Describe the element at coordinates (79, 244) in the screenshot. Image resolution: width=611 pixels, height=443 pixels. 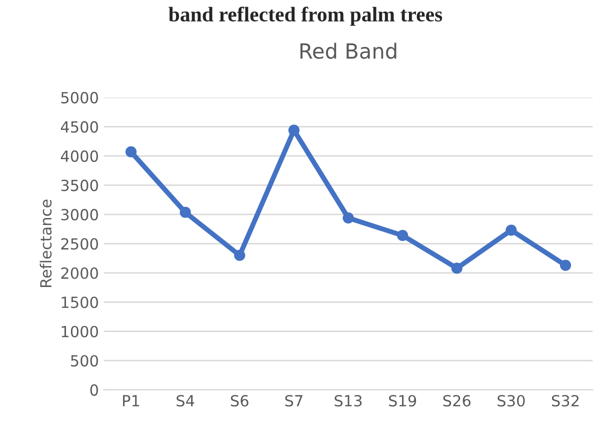
I see `y-tick-label: 2500` at that location.